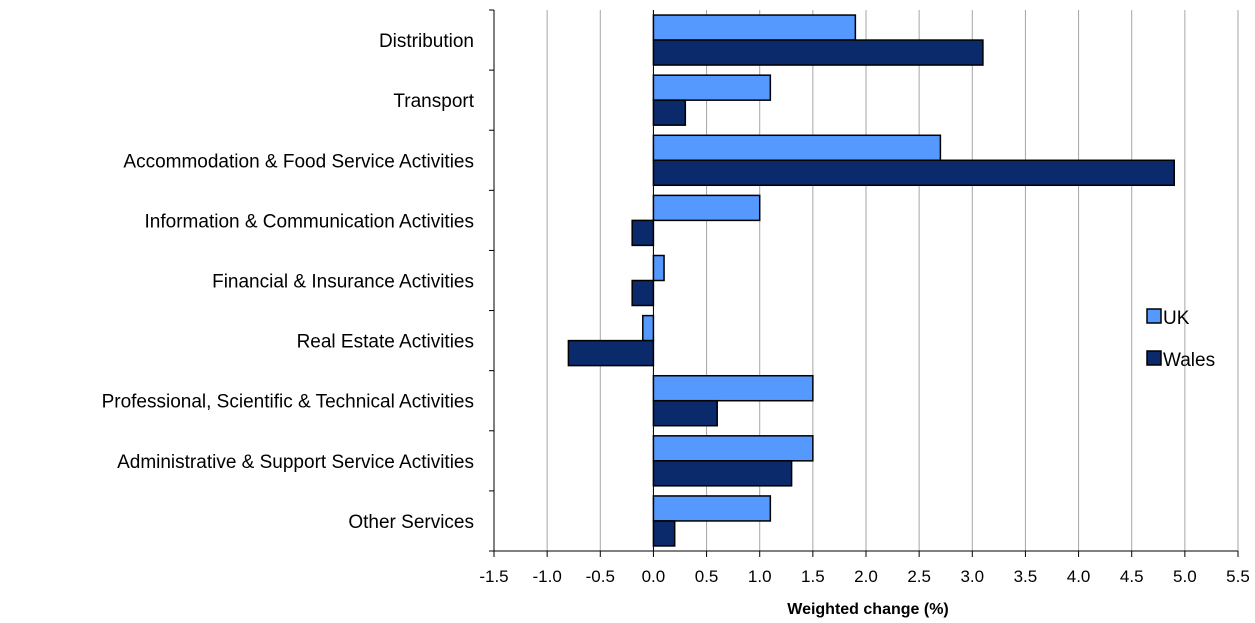 The image size is (1255, 623). Describe the element at coordinates (654, 576) in the screenshot. I see `x-tick-label: 0.0` at that location.